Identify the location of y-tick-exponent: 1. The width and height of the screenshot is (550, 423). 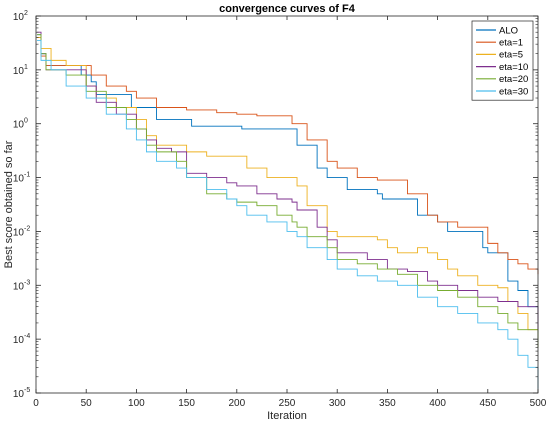
(26, 67).